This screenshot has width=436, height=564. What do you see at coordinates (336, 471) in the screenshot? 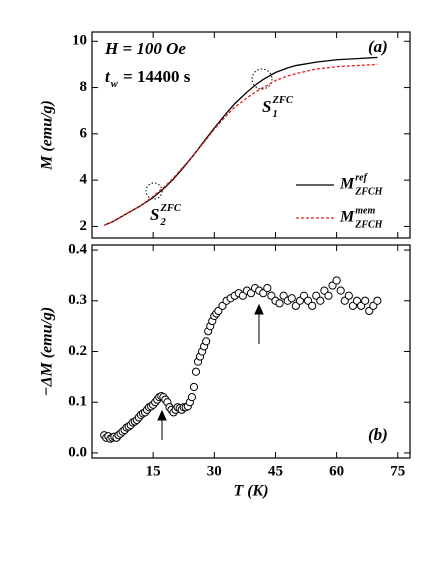
I see `x-tick-label: 60` at bounding box center [336, 471].